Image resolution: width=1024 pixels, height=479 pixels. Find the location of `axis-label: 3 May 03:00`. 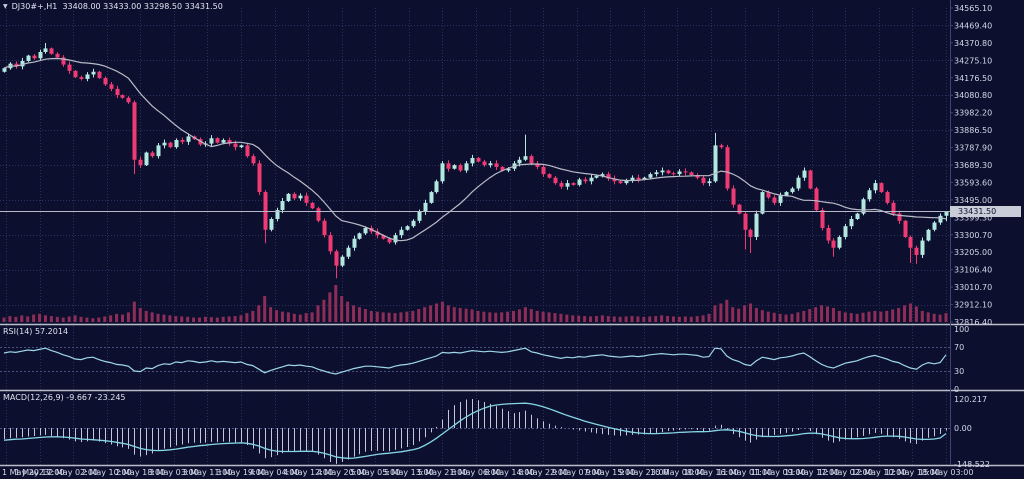

axis-label: 3 May 03:00 is located at coordinates (174, 472).